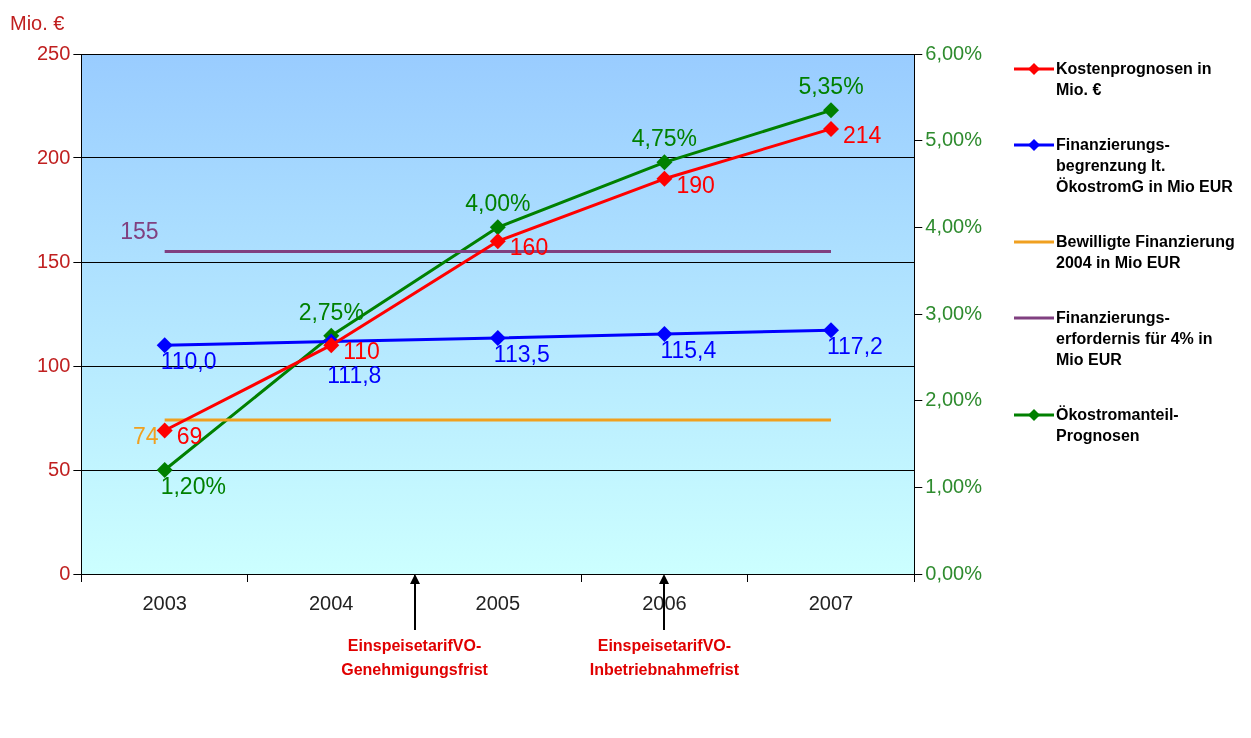 This screenshot has height=738, width=1251. I want to click on legend-label: Ökostromanteil-Prognosen, so click(1118, 425).